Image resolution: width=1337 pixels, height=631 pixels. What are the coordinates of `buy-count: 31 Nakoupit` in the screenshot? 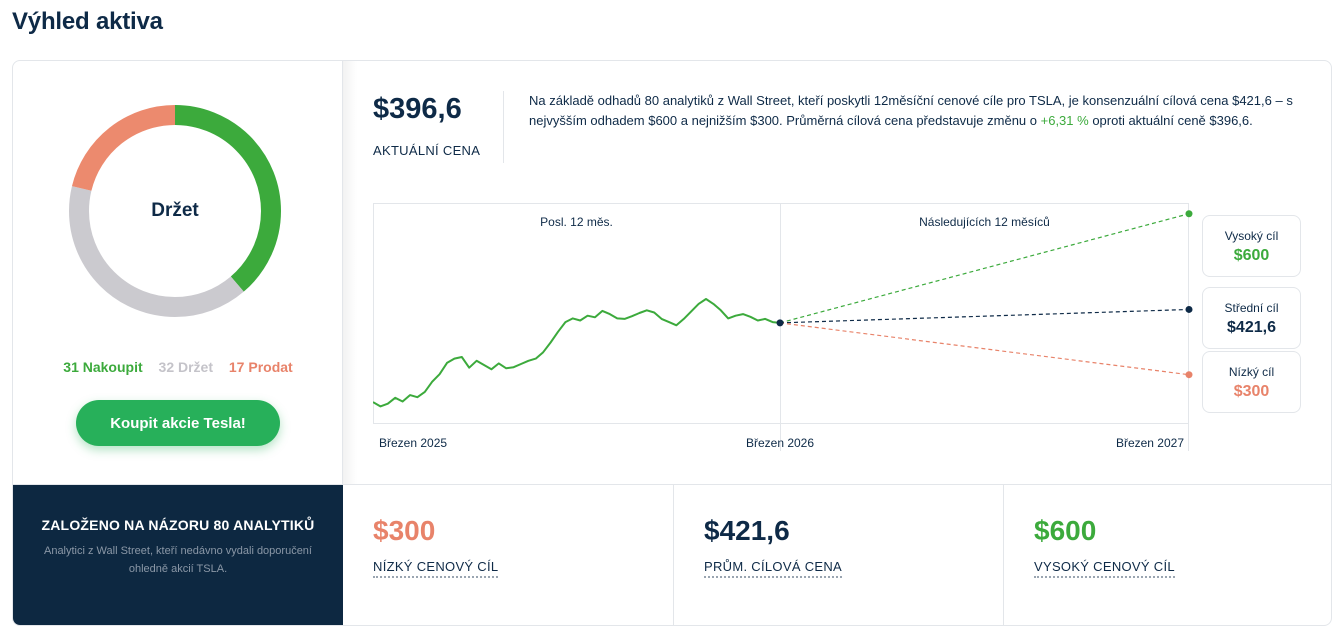 It's located at (103, 367).